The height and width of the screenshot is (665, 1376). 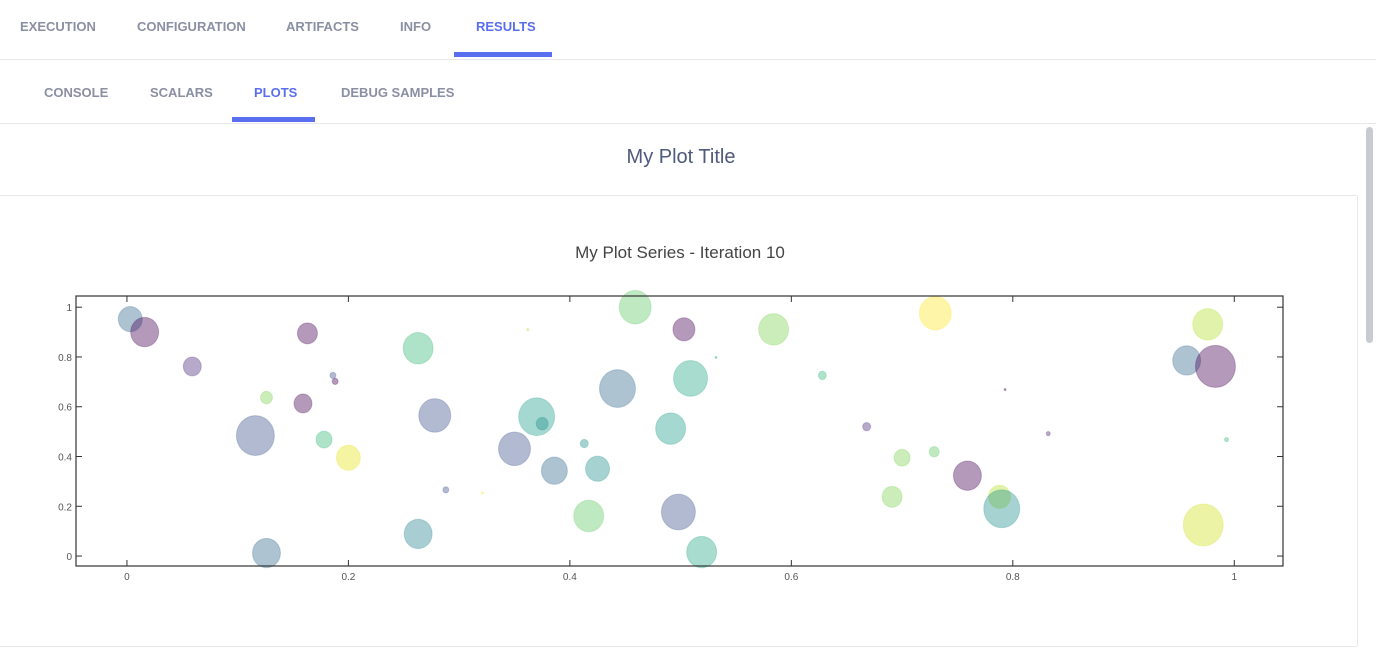 What do you see at coordinates (65, 358) in the screenshot?
I see `y-tick-label: 0.8` at bounding box center [65, 358].